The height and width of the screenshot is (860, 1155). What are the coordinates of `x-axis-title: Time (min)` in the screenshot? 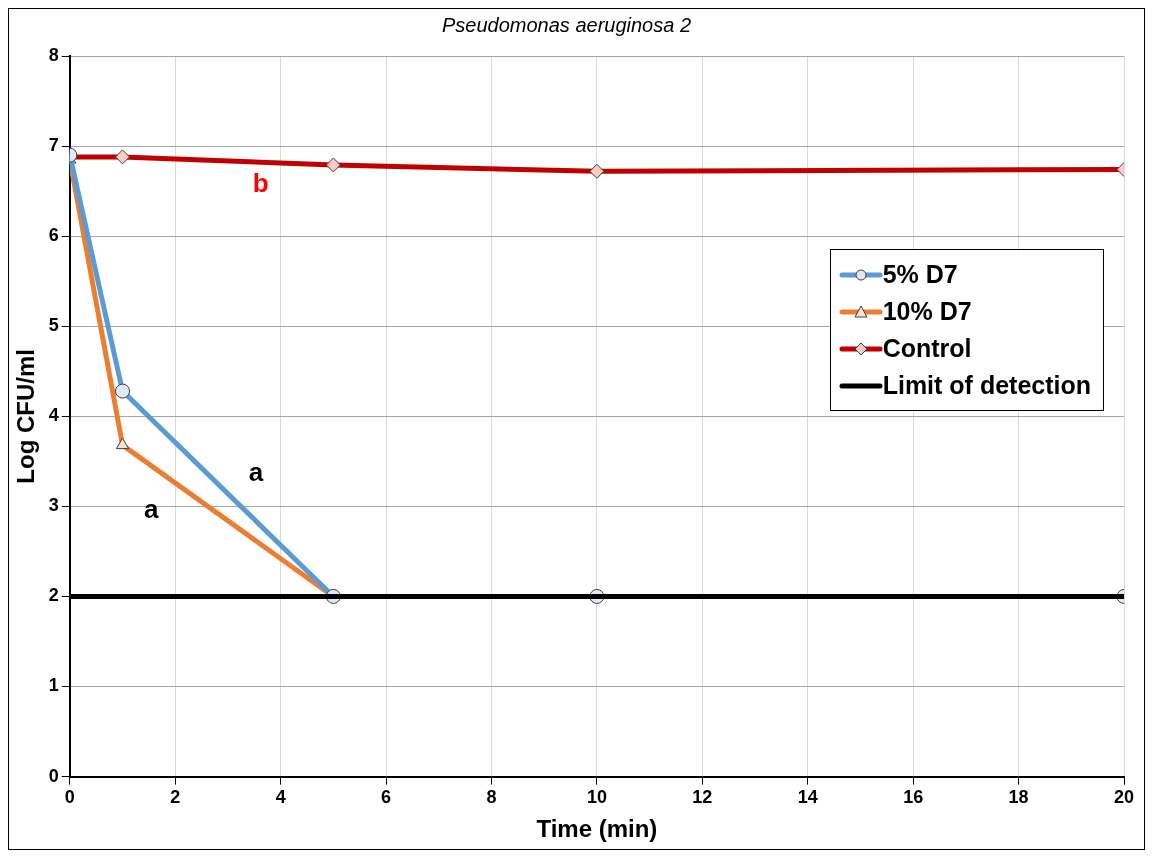 It's located at (597, 829).